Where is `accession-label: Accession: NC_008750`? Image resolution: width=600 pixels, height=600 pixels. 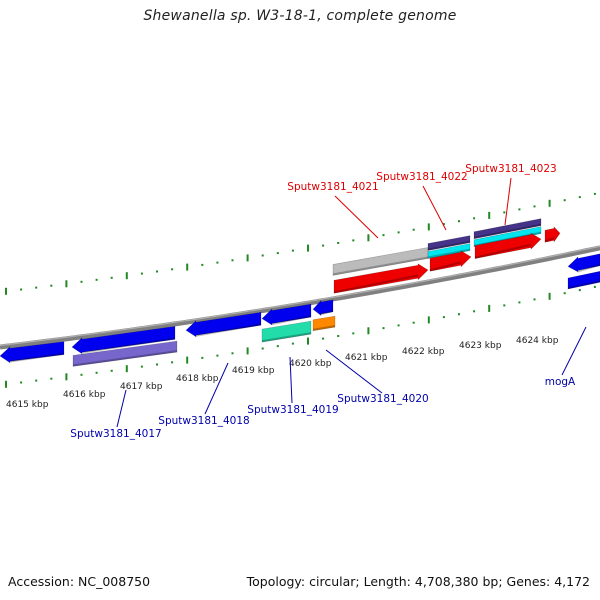 accession-label: Accession: NC_008750 is located at coordinates (79, 581).